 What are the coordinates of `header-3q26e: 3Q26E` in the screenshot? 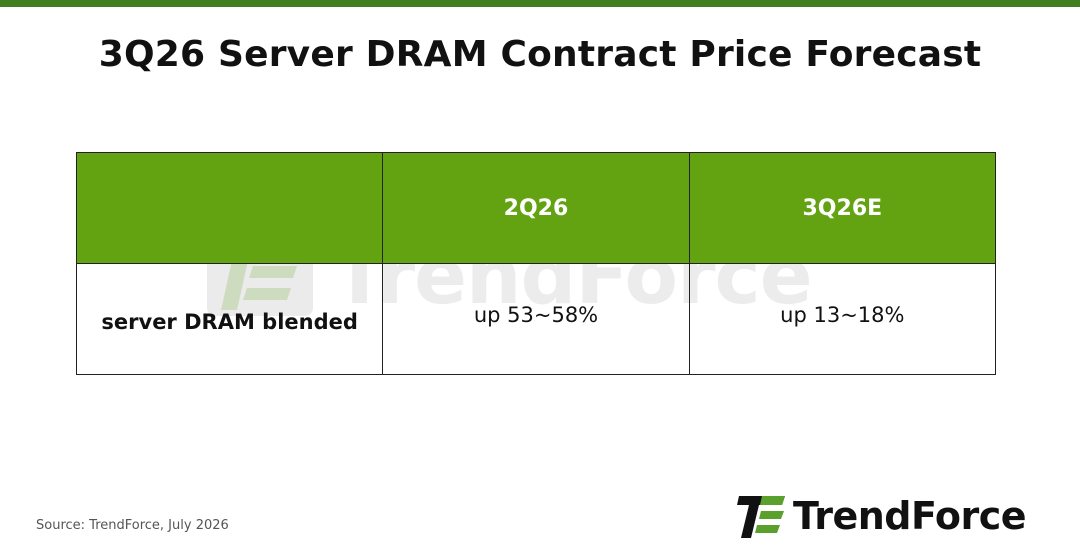 It's located at (842, 208).